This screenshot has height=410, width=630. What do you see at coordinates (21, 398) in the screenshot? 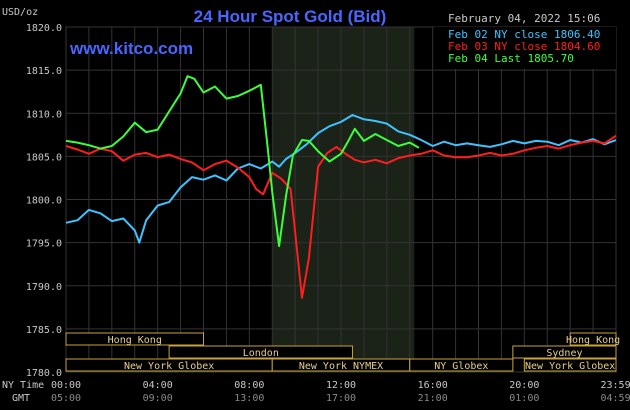
I see `gmt-axis-label: GMT` at bounding box center [21, 398].